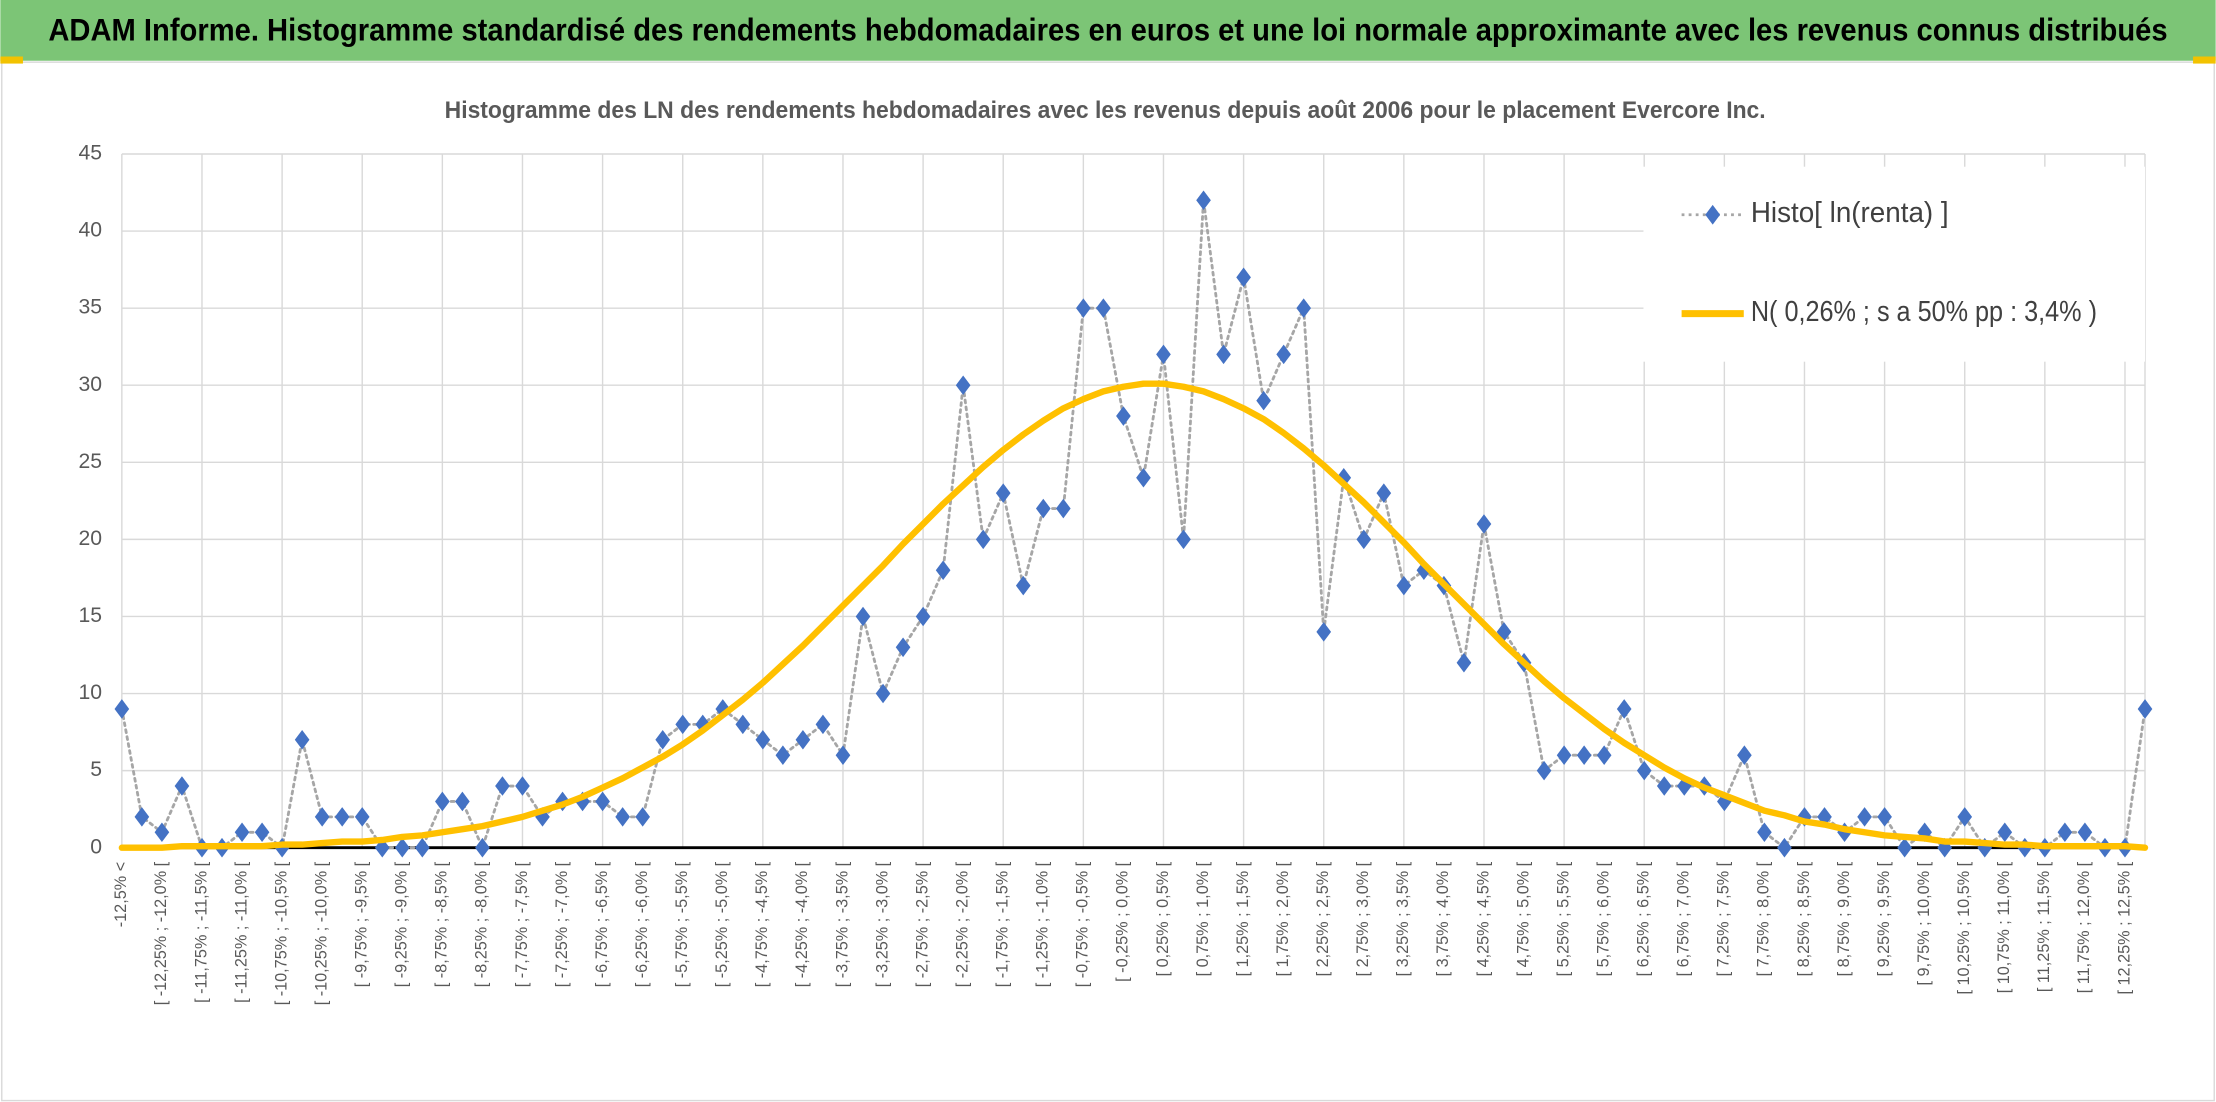  I want to click on y-tick-label: 0, so click(96, 846).